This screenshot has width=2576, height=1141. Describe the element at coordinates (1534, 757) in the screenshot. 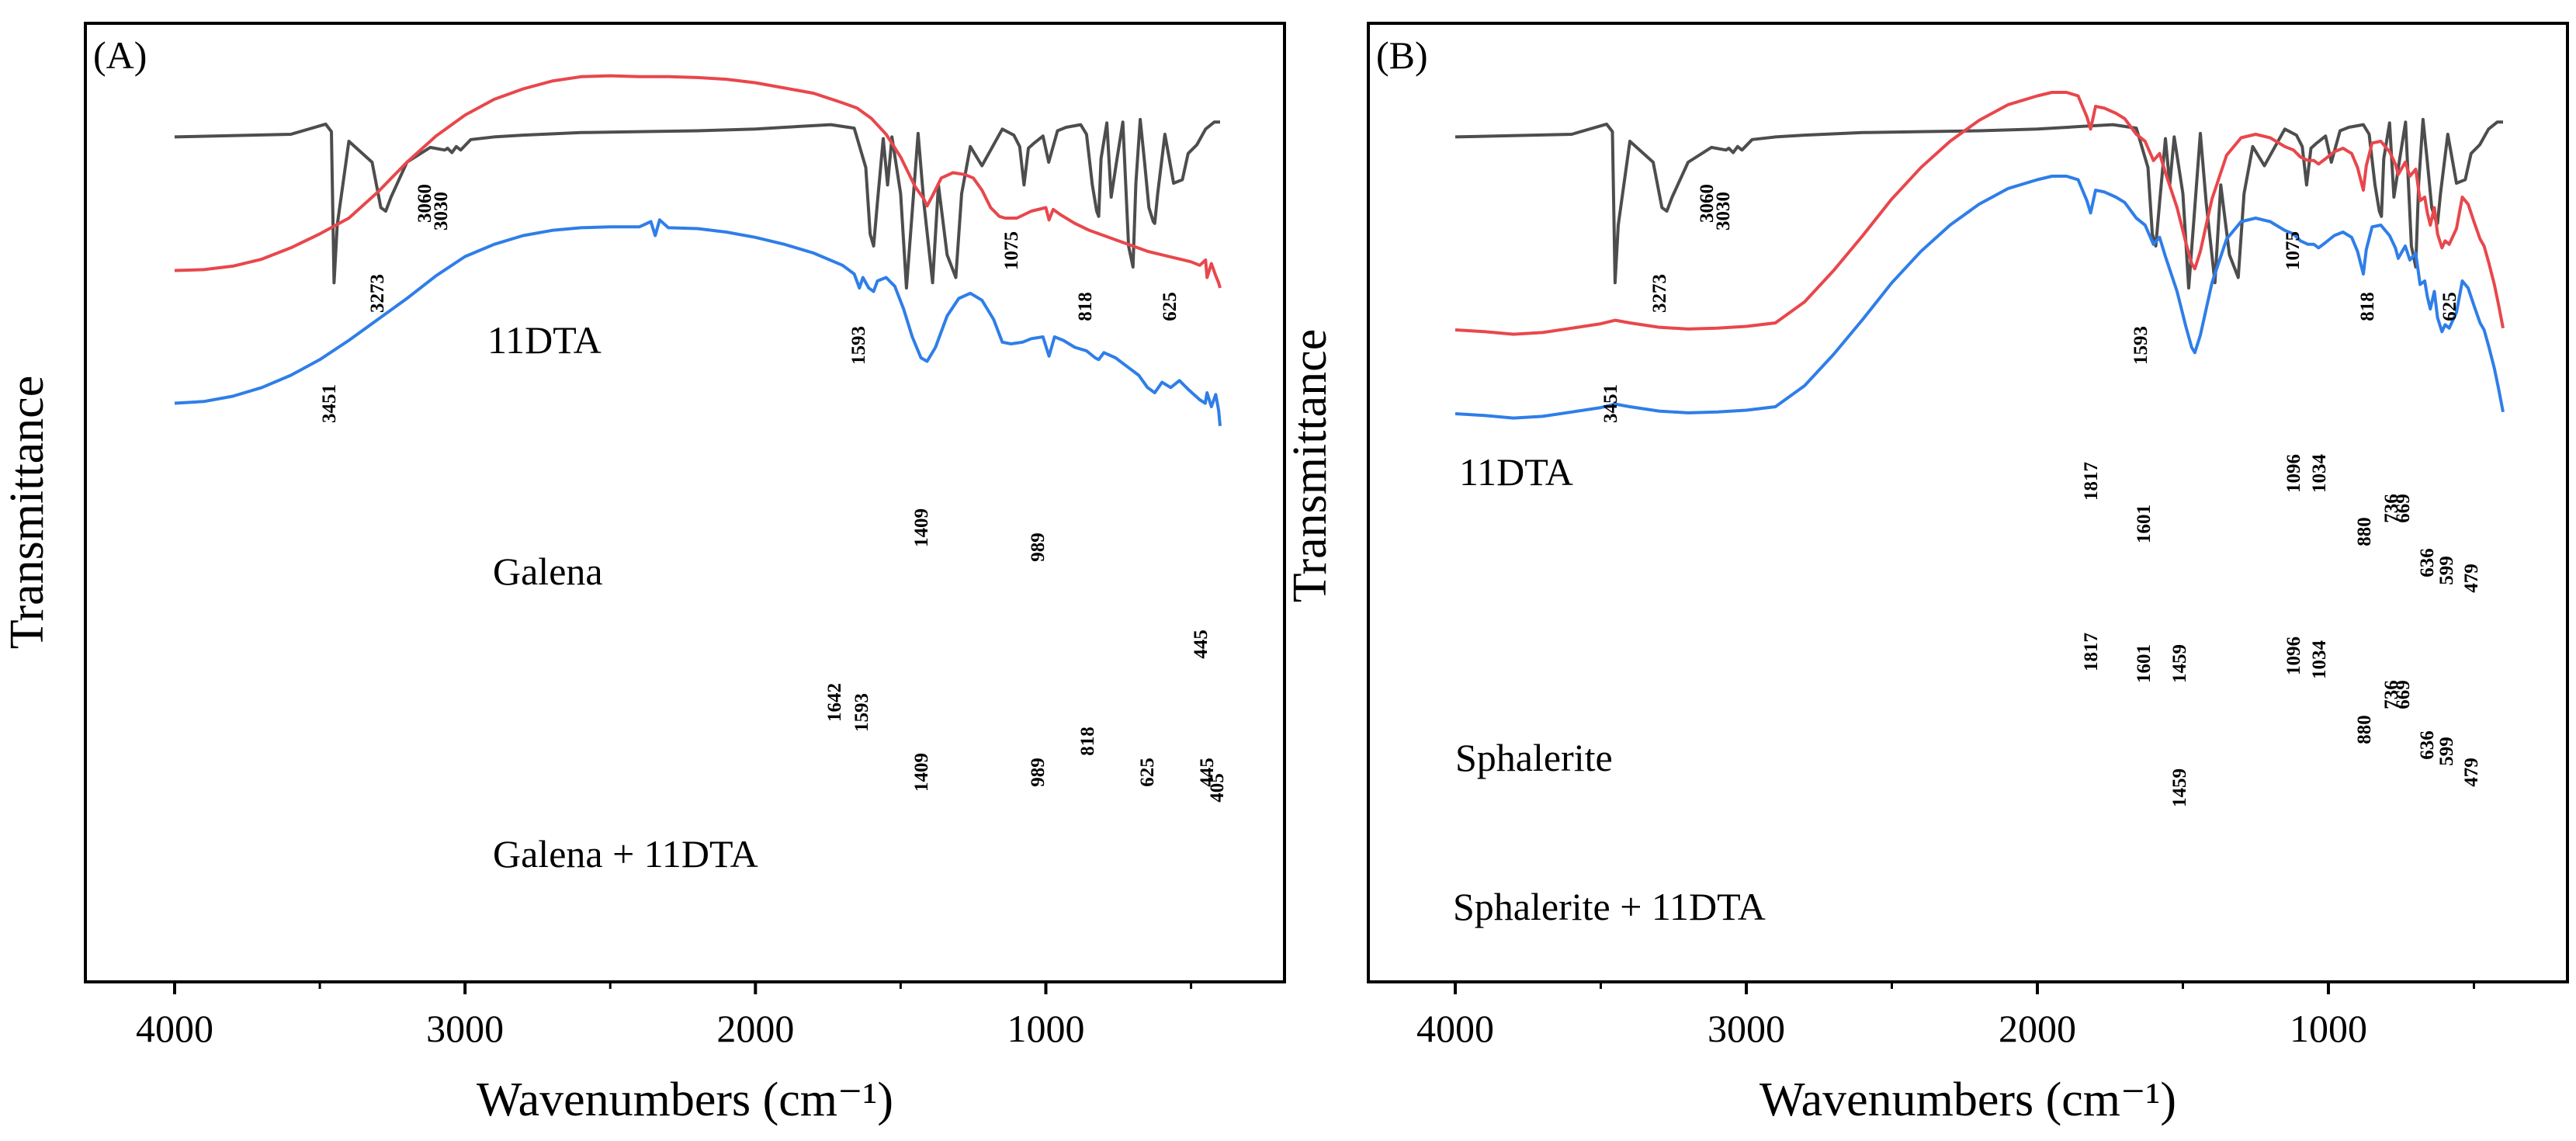

I see `curve-label: Sphalerite` at that location.